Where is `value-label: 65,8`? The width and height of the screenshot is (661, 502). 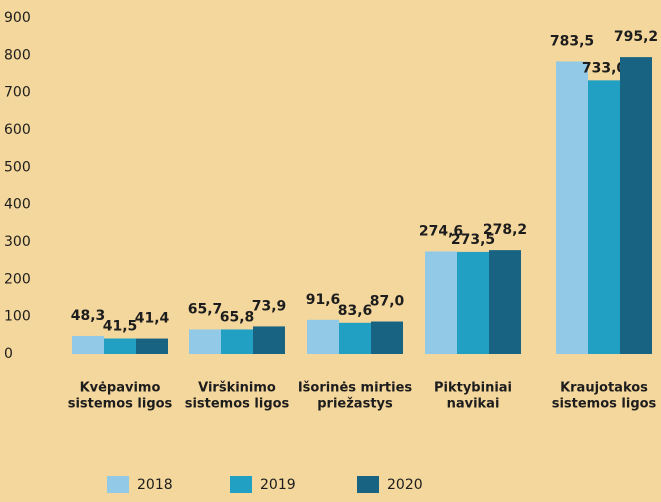
value-label: 65,8 is located at coordinates (237, 317).